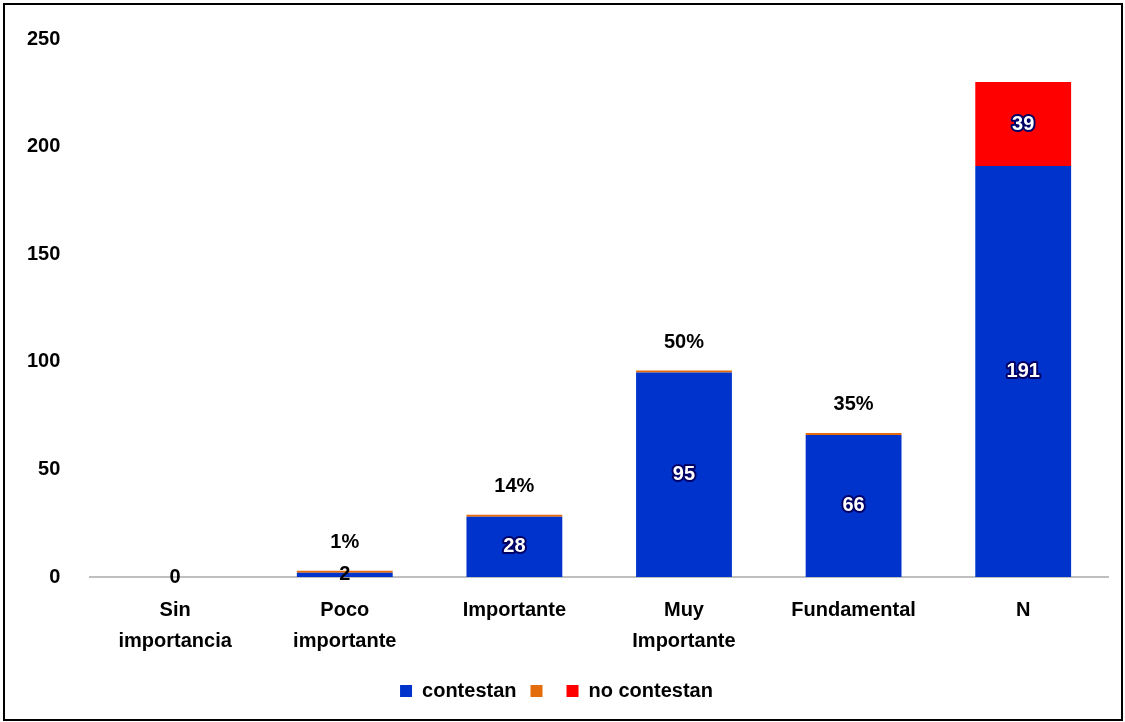 The image size is (1125, 722). I want to click on data-label: 191, so click(1023, 370).